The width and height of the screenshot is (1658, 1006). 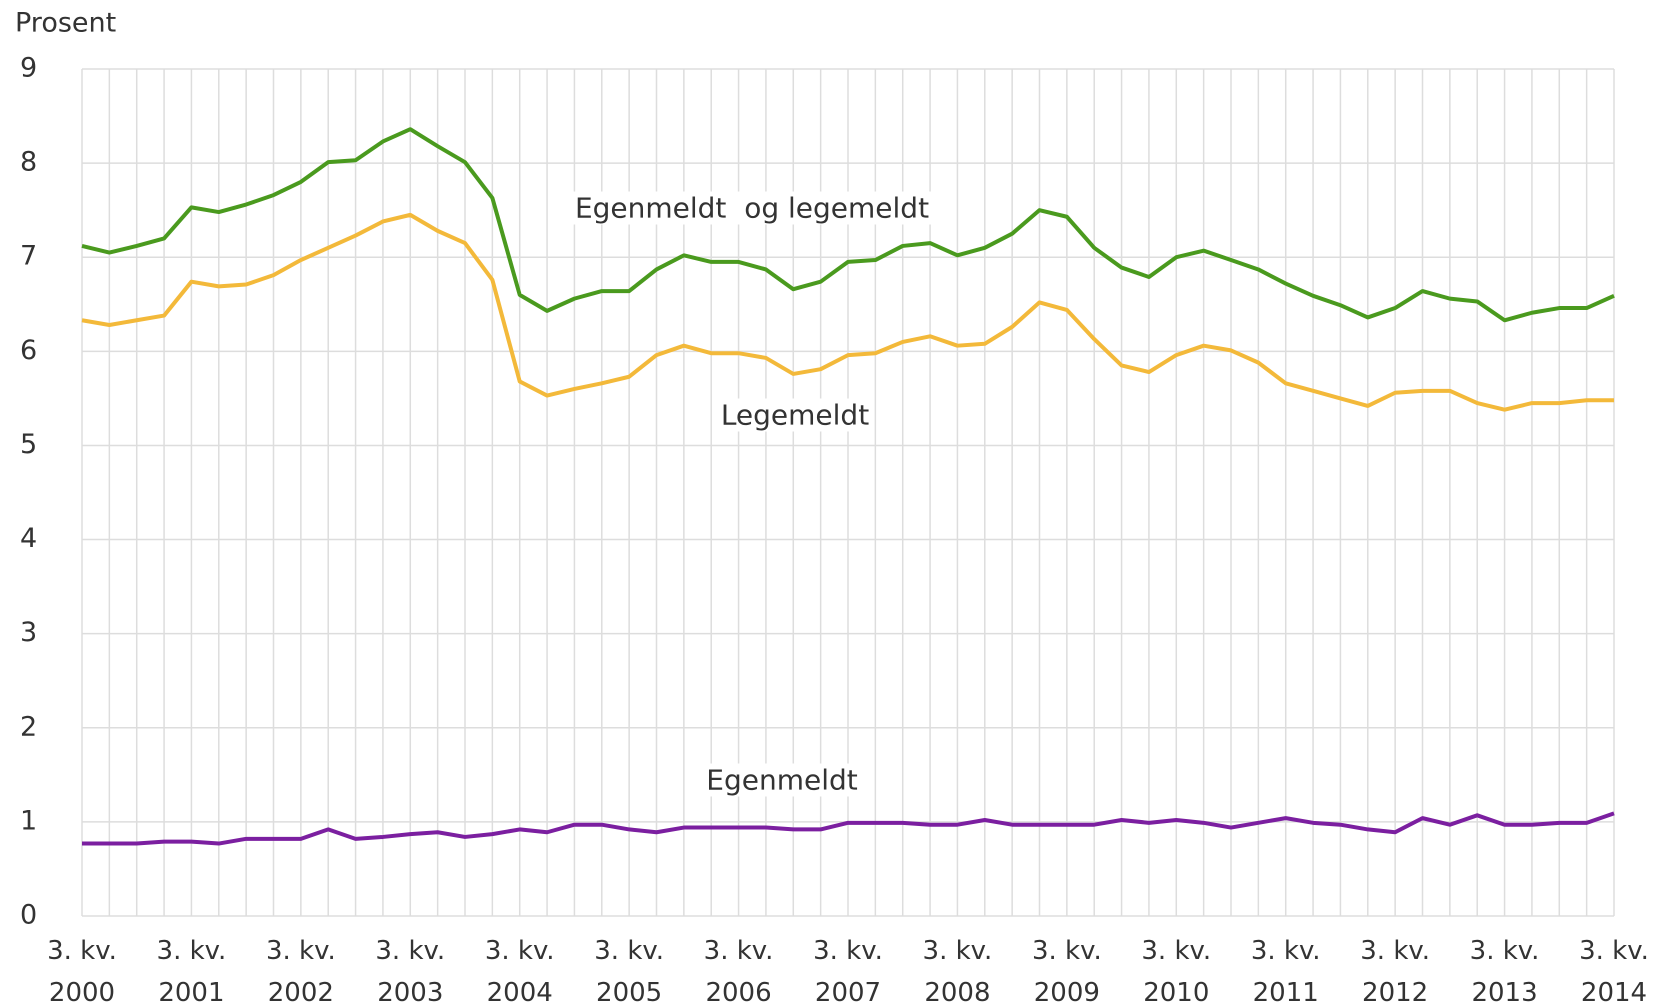 What do you see at coordinates (848, 971) in the screenshot?
I see `x-tick-label: 3. kv. 2007` at bounding box center [848, 971].